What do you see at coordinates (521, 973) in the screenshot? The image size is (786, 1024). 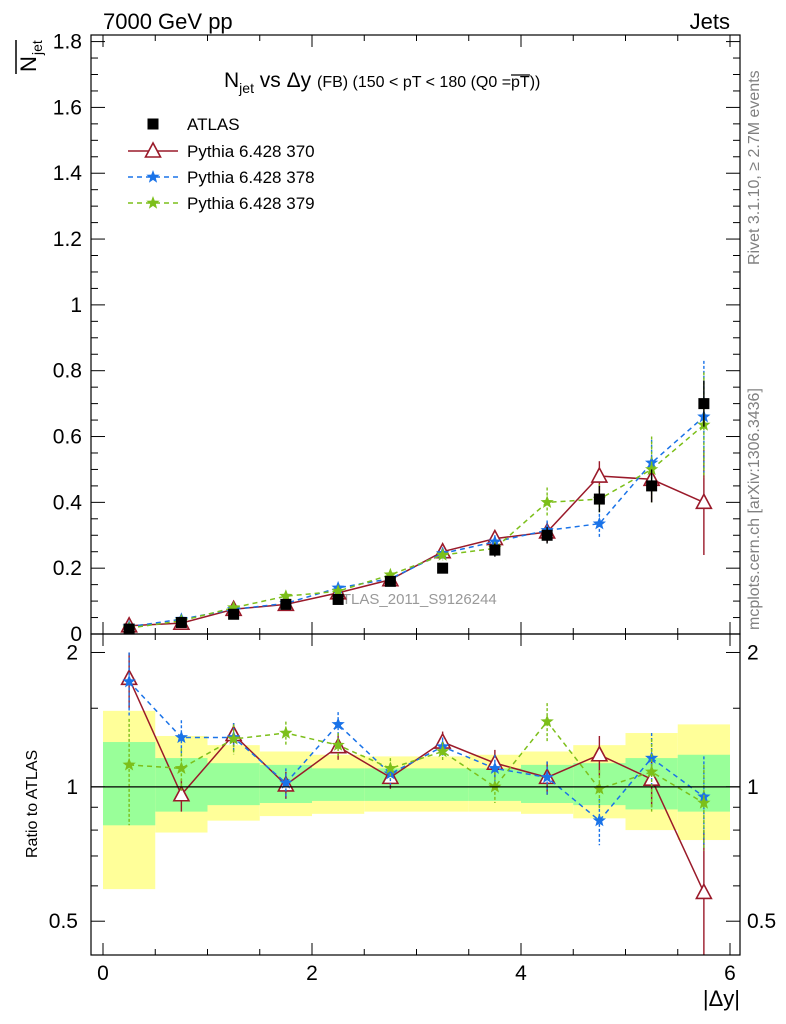 I see `x-tick-label: 4` at bounding box center [521, 973].